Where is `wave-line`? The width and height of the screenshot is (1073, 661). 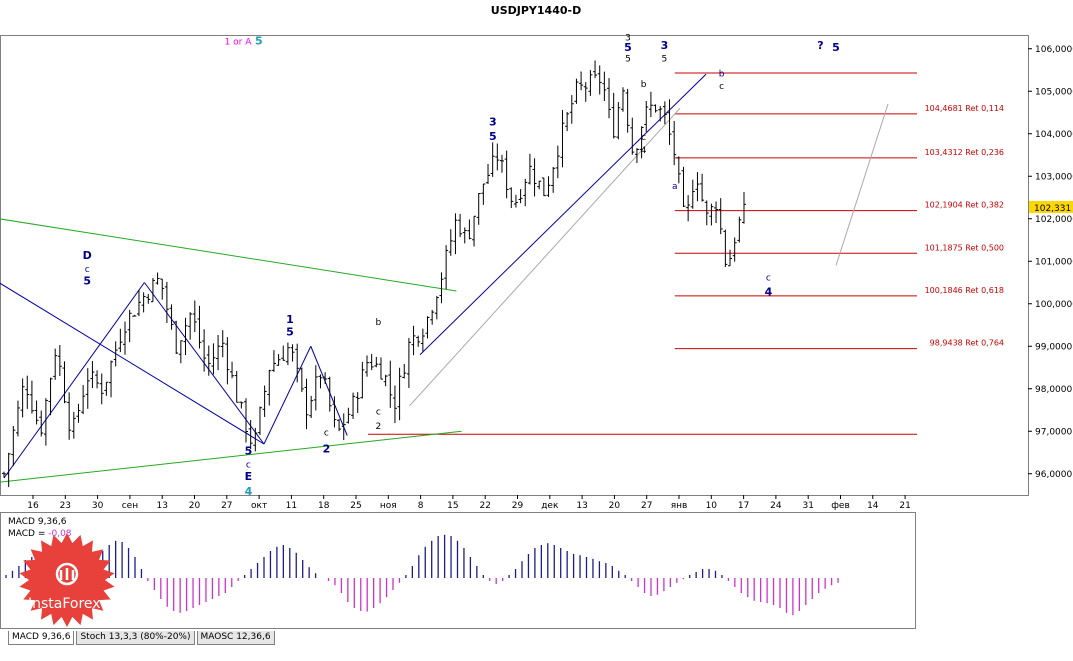
wave-line is located at coordinates (287, 395).